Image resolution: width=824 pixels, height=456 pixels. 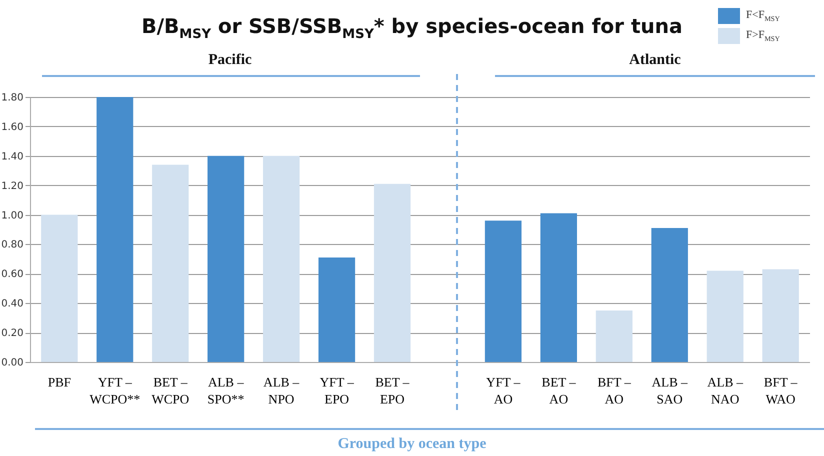 I want to click on legend-label: F>F$_{MSY}$, so click(x=763, y=36).